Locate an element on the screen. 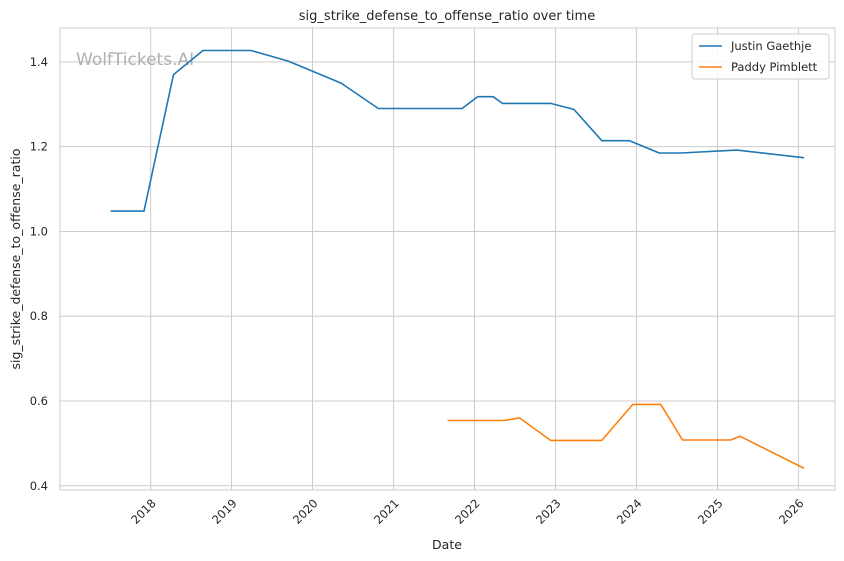  legend: Justin Gaethje Paddy Pimblett is located at coordinates (760, 56).